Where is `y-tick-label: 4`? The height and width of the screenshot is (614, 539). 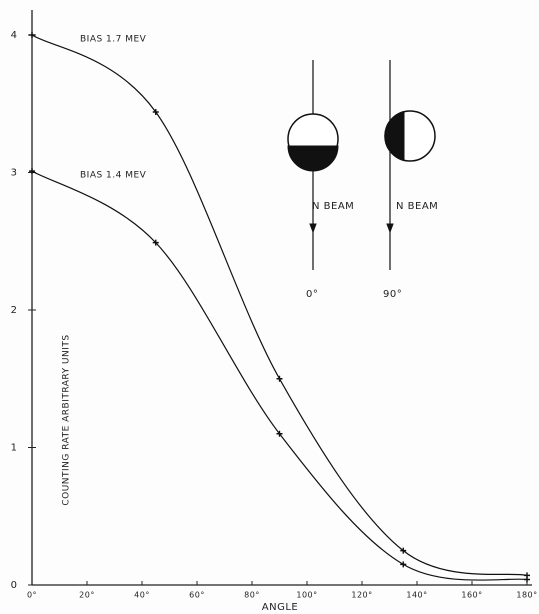 y-tick-label: 4 is located at coordinates (14, 35).